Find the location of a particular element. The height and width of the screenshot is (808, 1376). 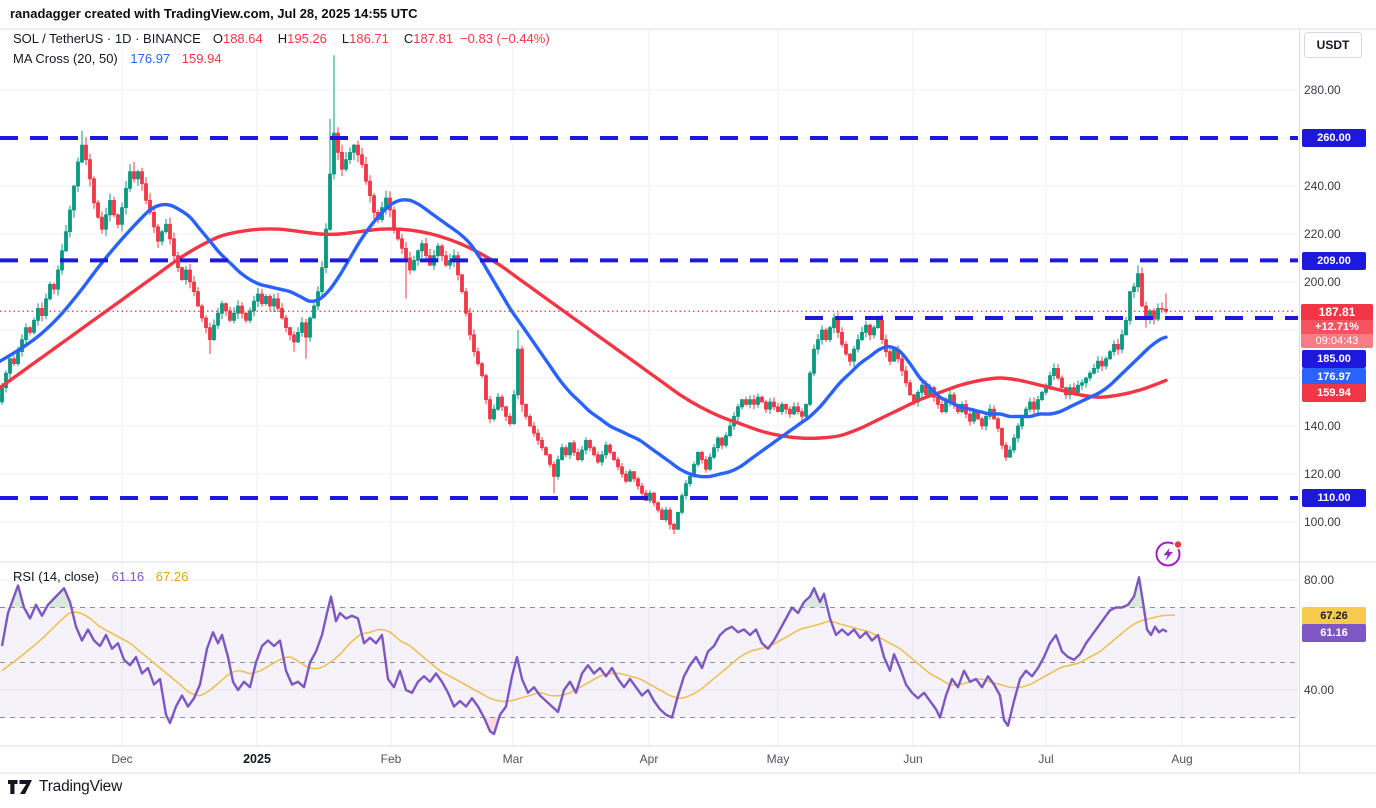

current-price-change-pct: +12.71% is located at coordinates (1337, 327).